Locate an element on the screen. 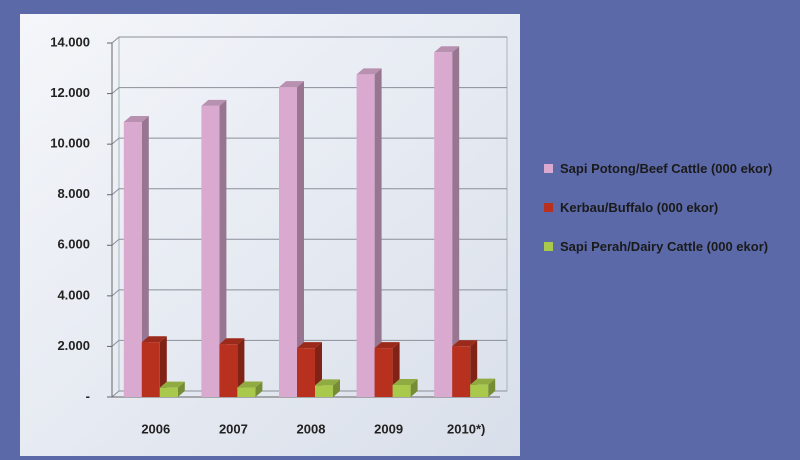 This screenshot has height=460, width=800. y-tick-label: 2.000 is located at coordinates (73, 345).